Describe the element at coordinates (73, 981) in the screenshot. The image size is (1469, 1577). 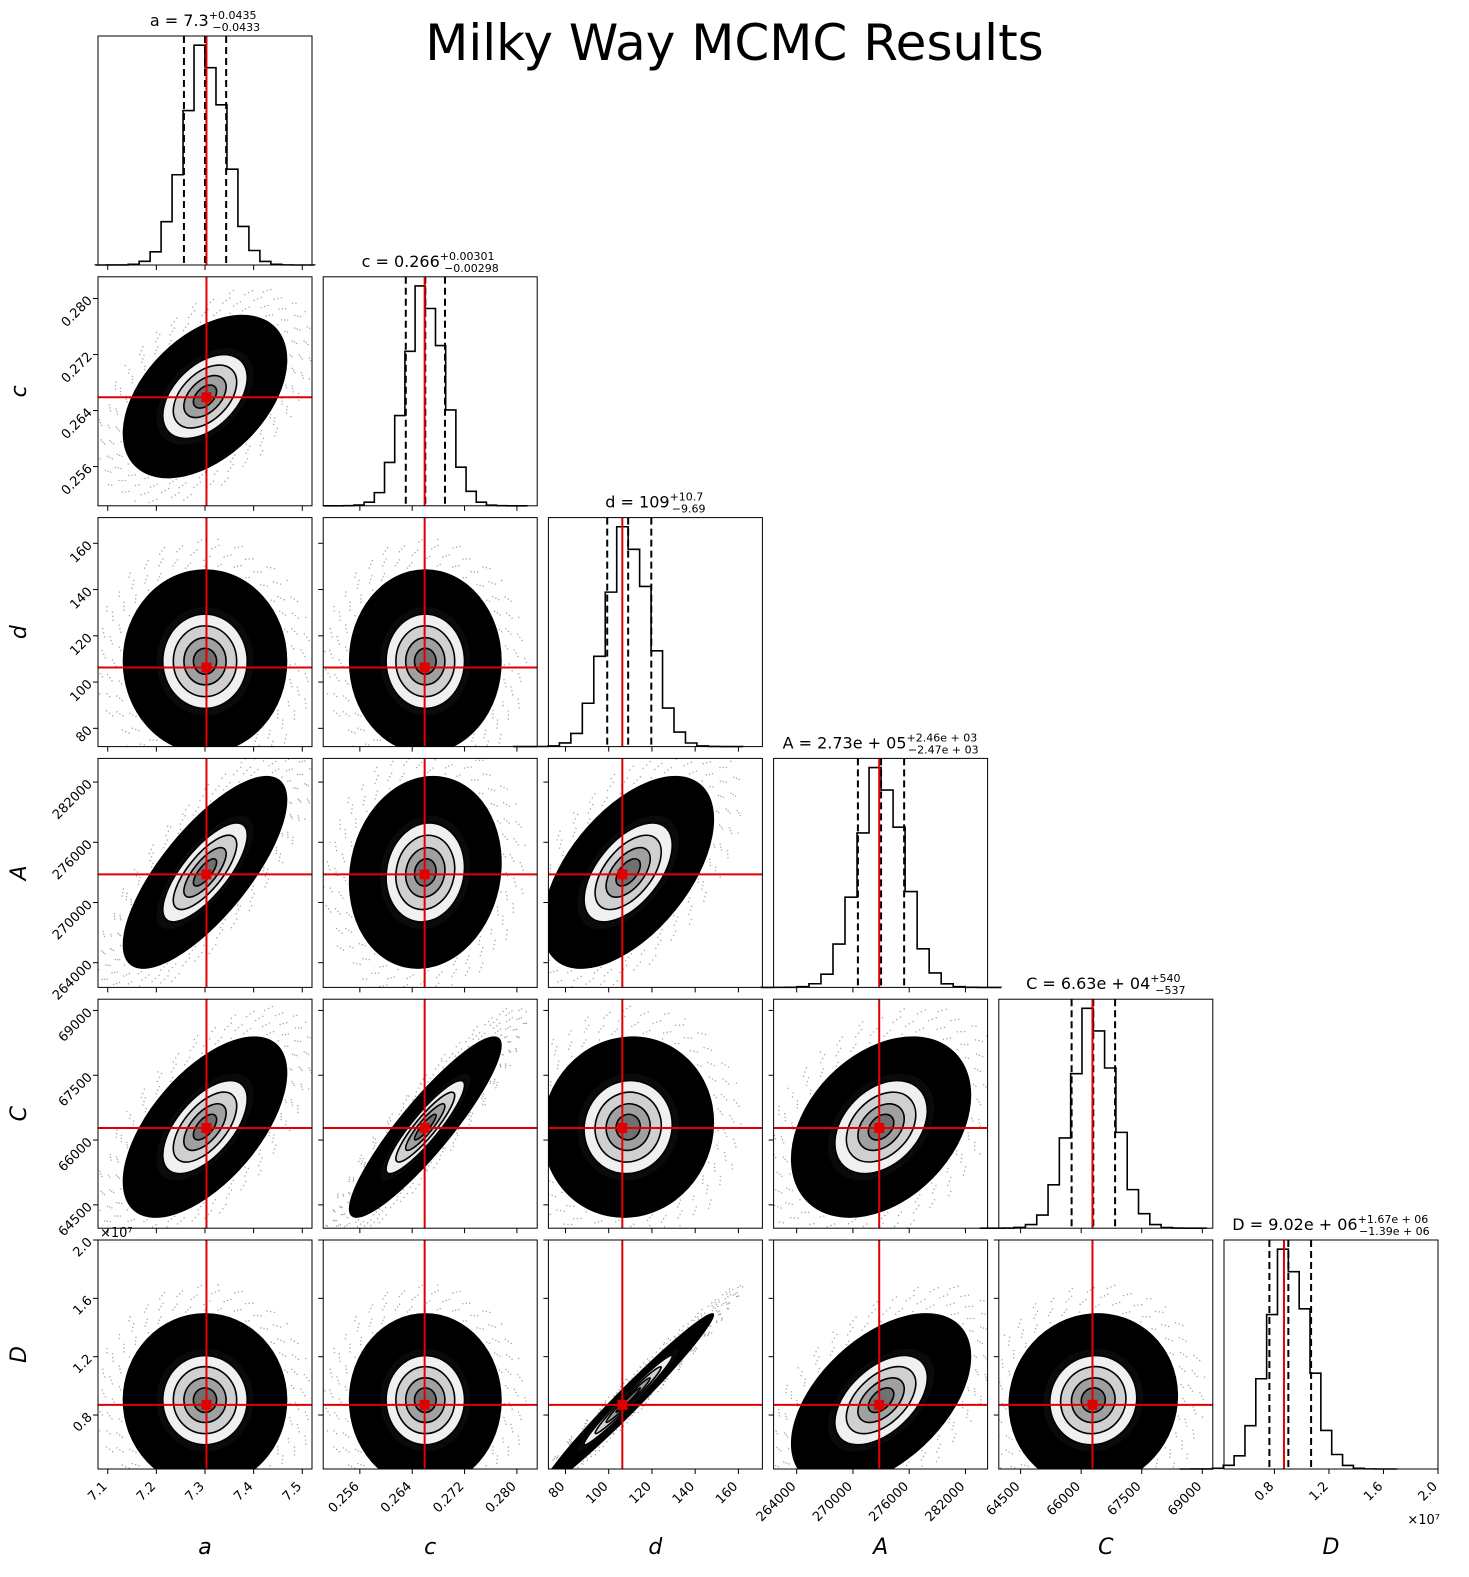
I see `y-tick-label: 264000` at that location.